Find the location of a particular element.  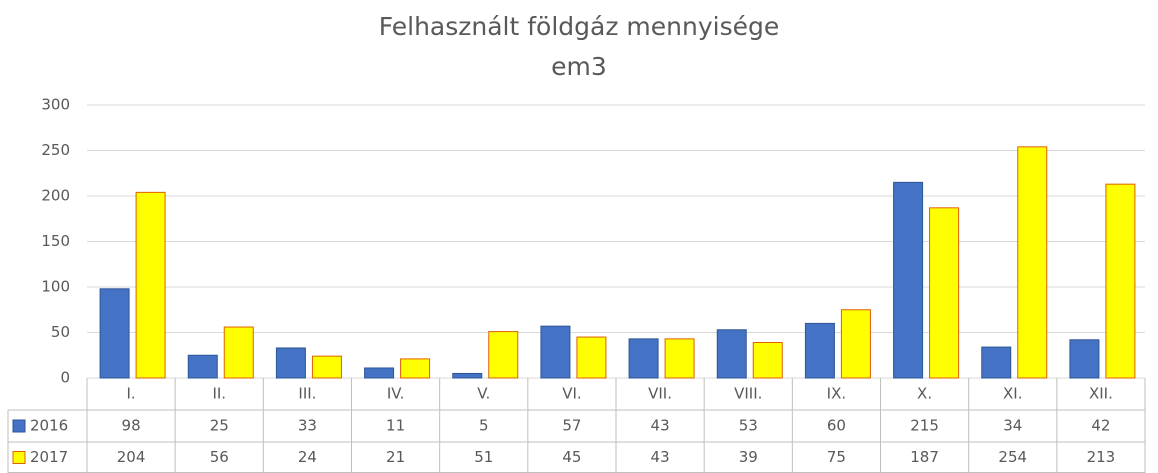

table-value: 204 is located at coordinates (131, 457).